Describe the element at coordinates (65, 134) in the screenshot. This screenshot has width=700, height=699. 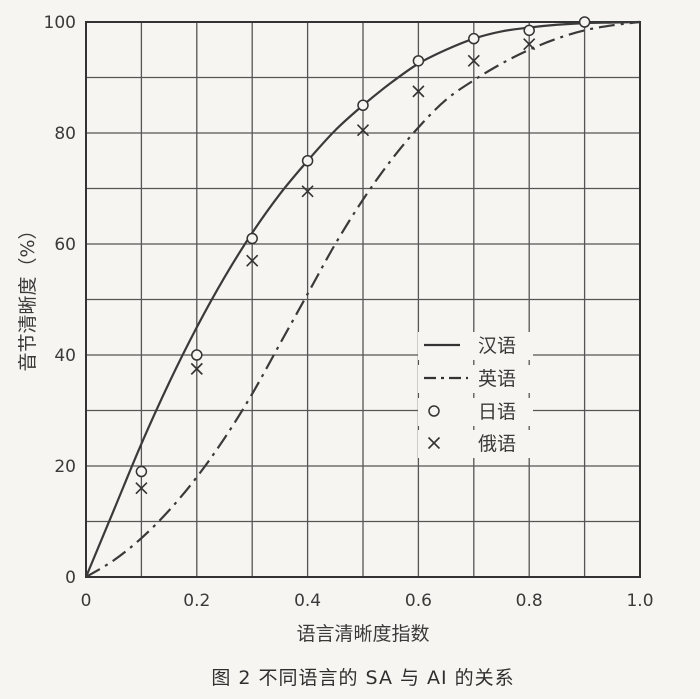
I see `y-tick-label: 80` at that location.